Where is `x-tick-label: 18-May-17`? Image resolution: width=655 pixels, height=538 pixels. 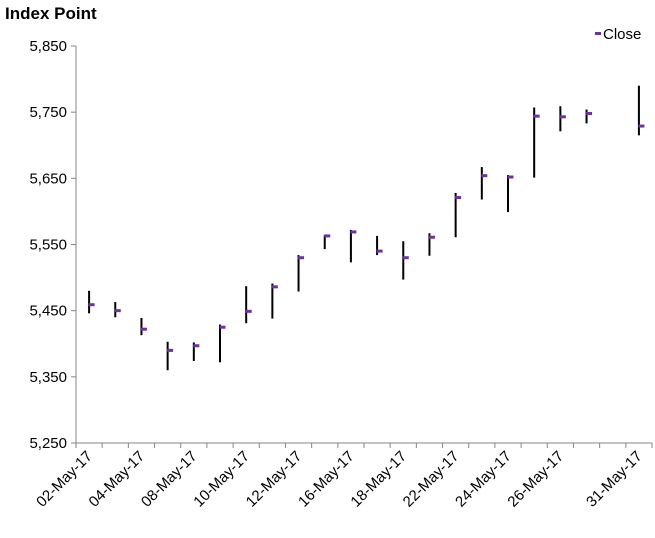 x-tick-label: 18-May-17 is located at coordinates (378, 479).